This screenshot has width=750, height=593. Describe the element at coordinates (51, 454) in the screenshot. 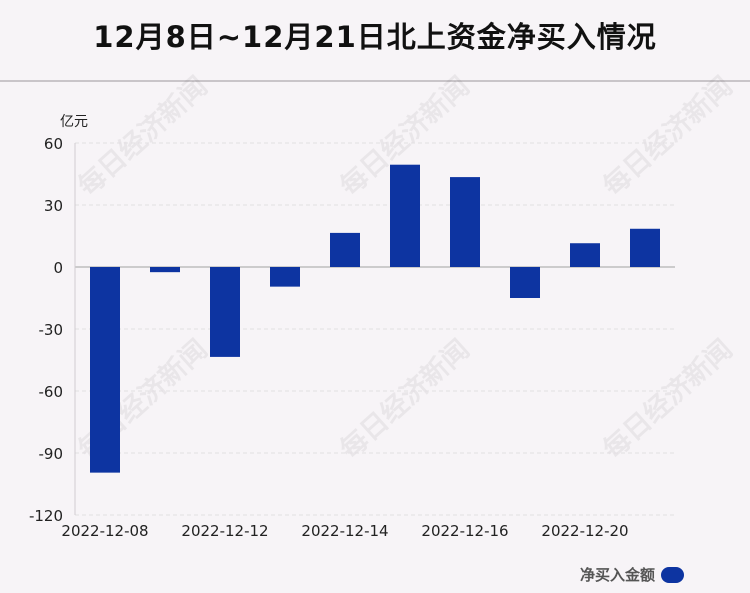

I see `y-tick-label: -90` at that location.